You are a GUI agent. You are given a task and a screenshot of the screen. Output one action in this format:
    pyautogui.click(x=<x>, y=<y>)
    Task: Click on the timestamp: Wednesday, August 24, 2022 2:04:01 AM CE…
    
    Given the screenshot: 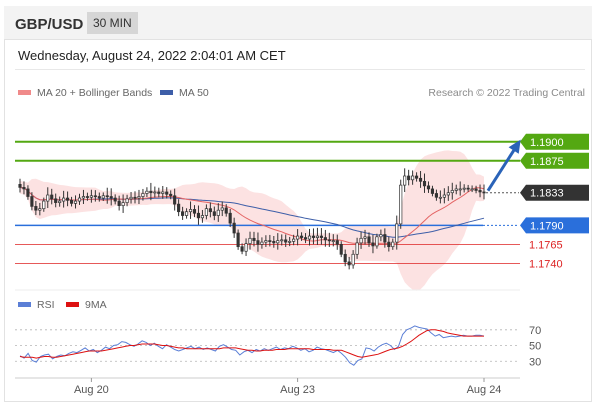 What is the action you would take?
    pyautogui.click(x=152, y=55)
    